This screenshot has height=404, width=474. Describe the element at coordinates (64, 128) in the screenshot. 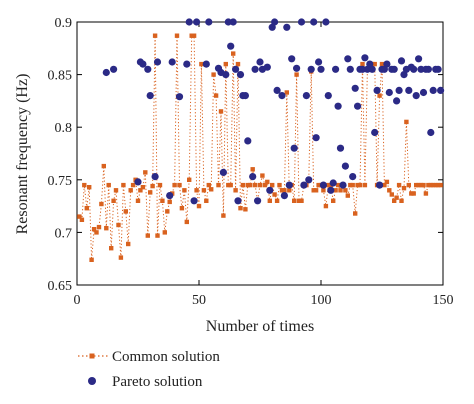

I see `y-tick-label: 0.8` at that location.